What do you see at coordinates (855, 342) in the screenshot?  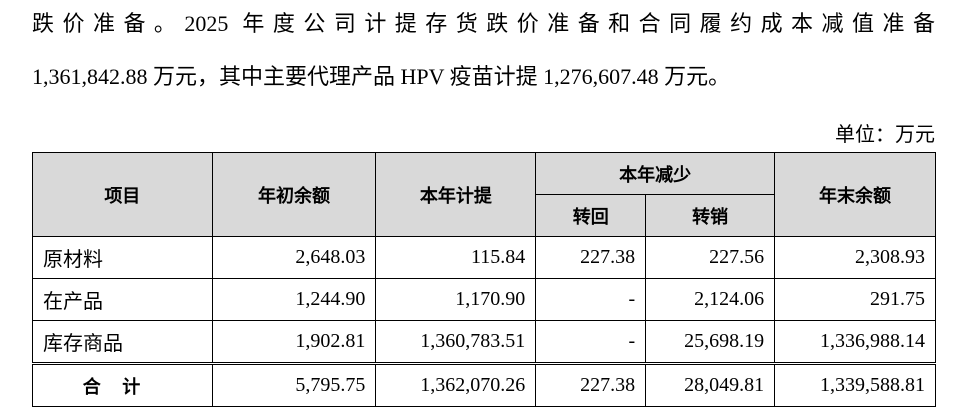 I see `table-cell: 1,336,988.14` at bounding box center [855, 342].